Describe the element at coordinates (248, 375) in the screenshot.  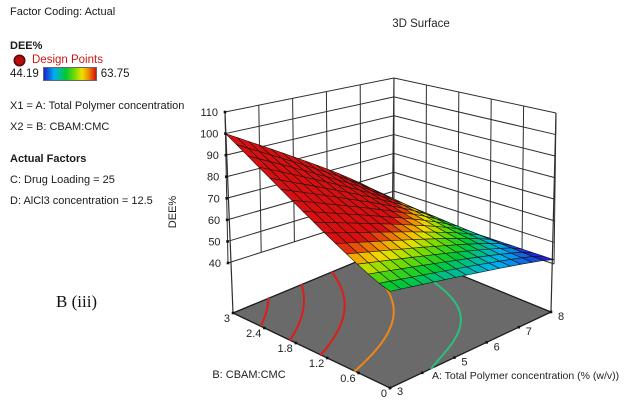
I see `b-axis-title: B: CBAM:CMC` at that location.